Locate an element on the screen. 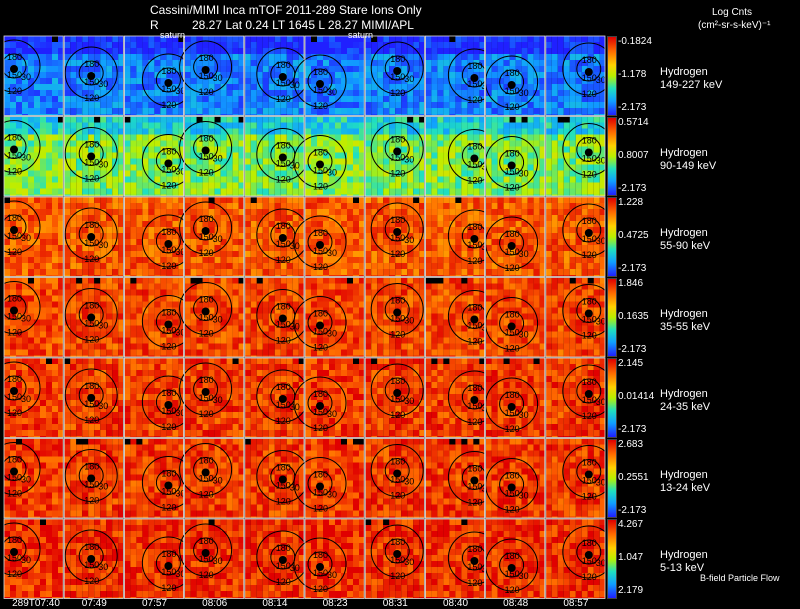 This screenshot has height=609, width=800. colorbar-mid: 0.2551 is located at coordinates (633, 477).